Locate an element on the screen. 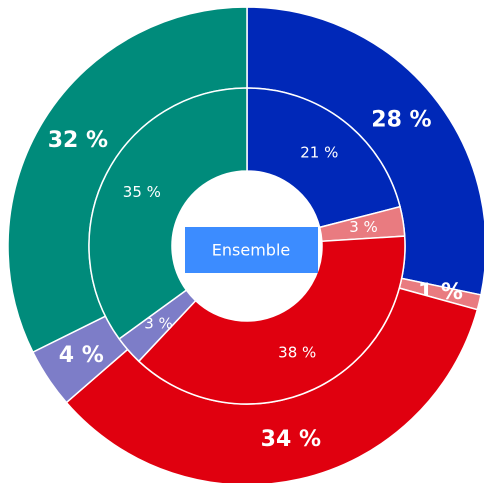 The width and height of the screenshot is (484, 483). center-label: Ensemble is located at coordinates (251, 250).